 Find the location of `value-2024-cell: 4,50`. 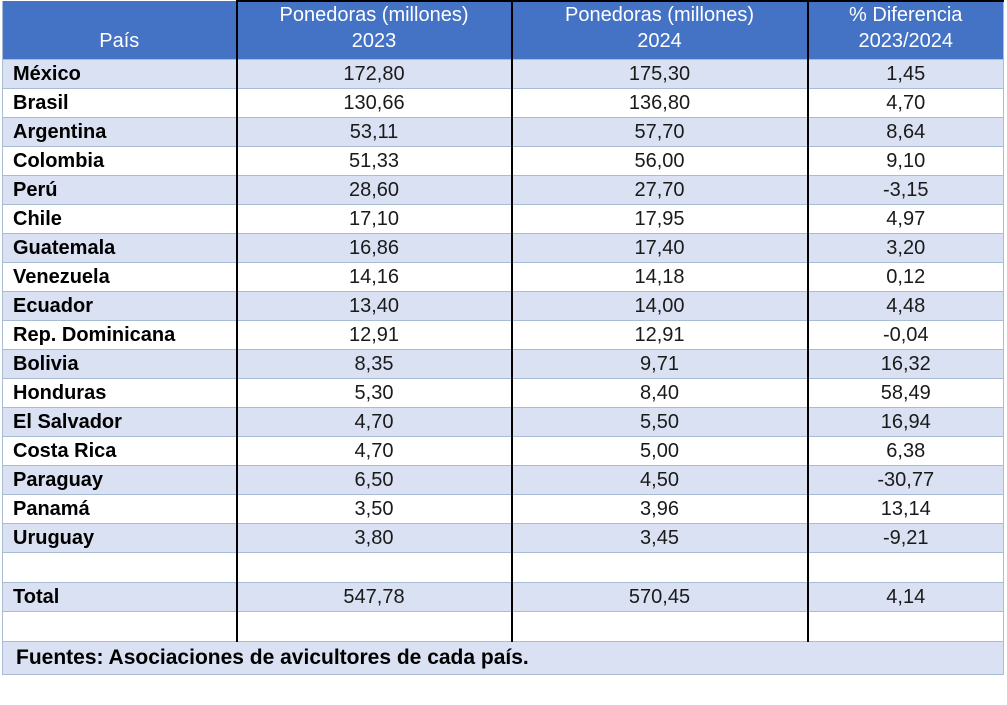

value-2024-cell: 4,50 is located at coordinates (659, 480).